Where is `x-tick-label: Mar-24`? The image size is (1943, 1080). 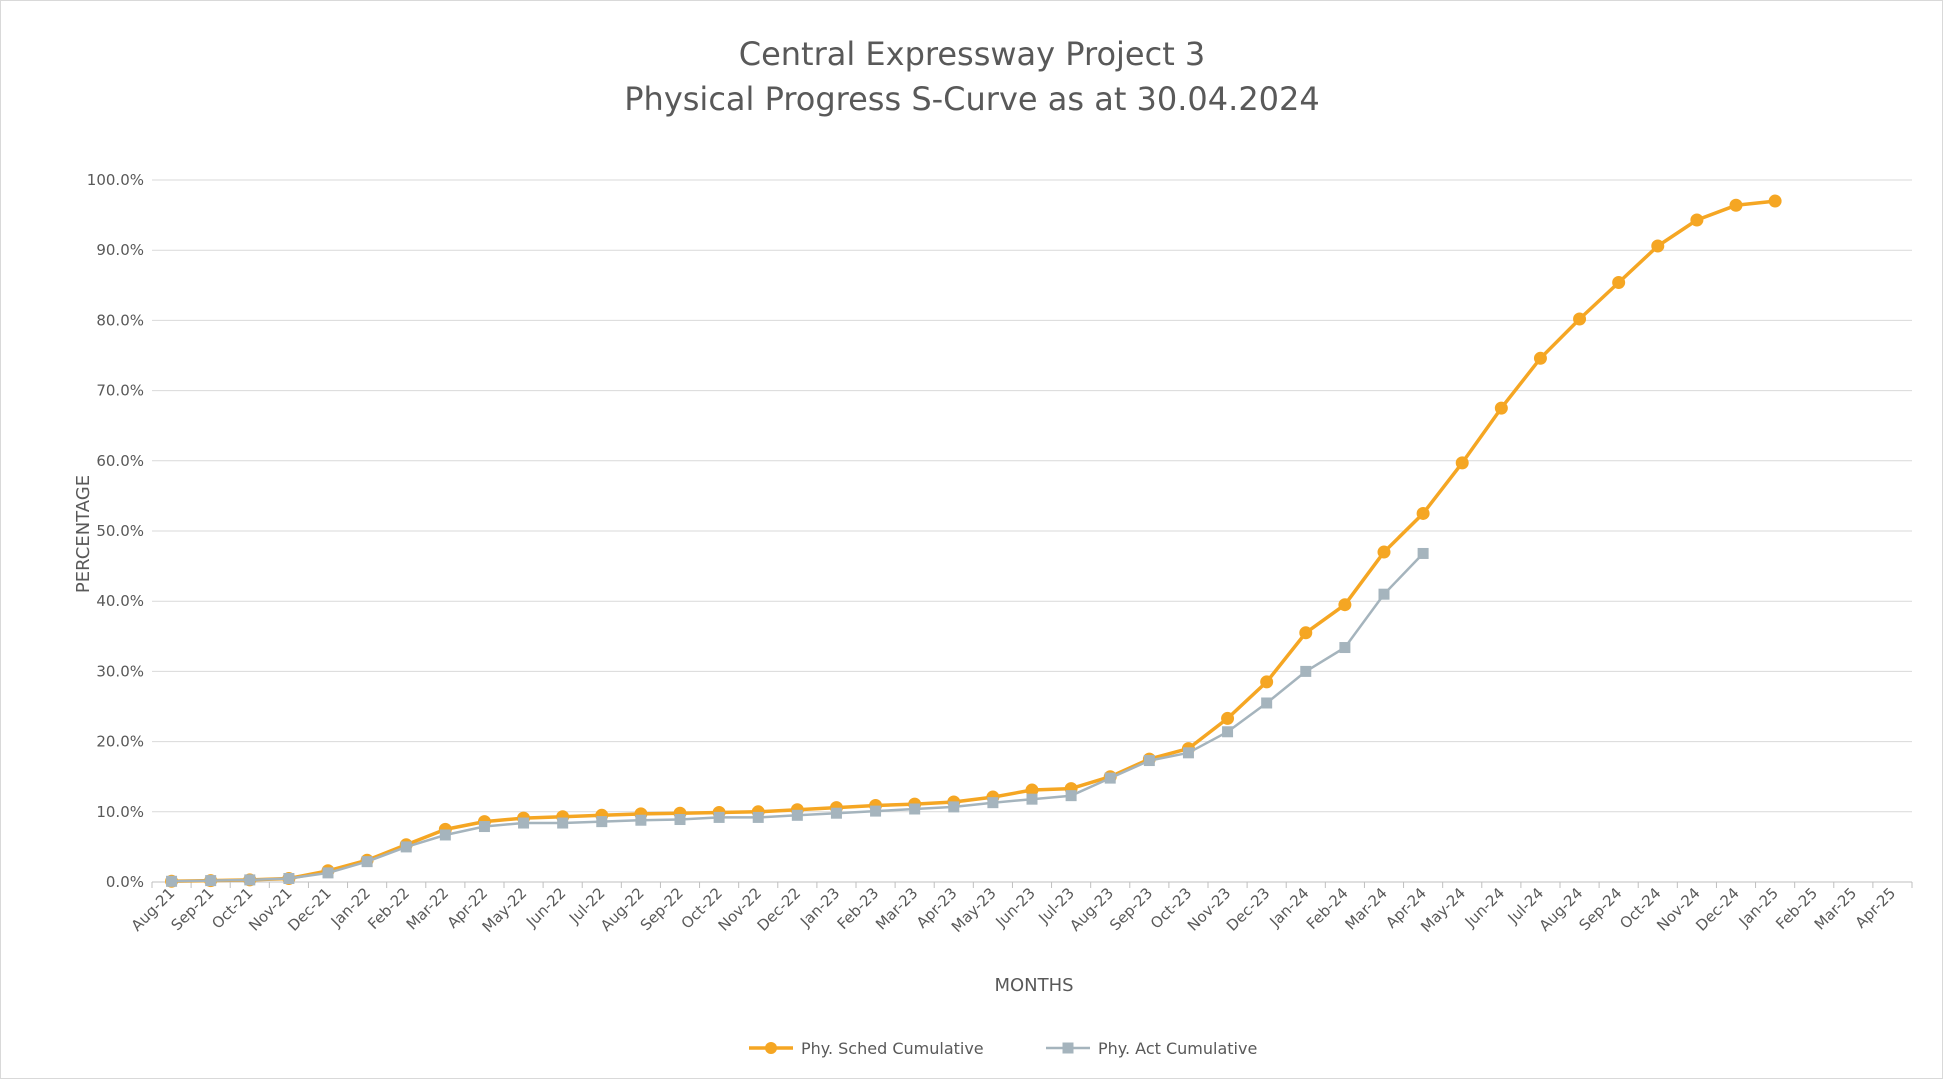
x-tick-label: Mar-24 is located at coordinates (1365, 908).